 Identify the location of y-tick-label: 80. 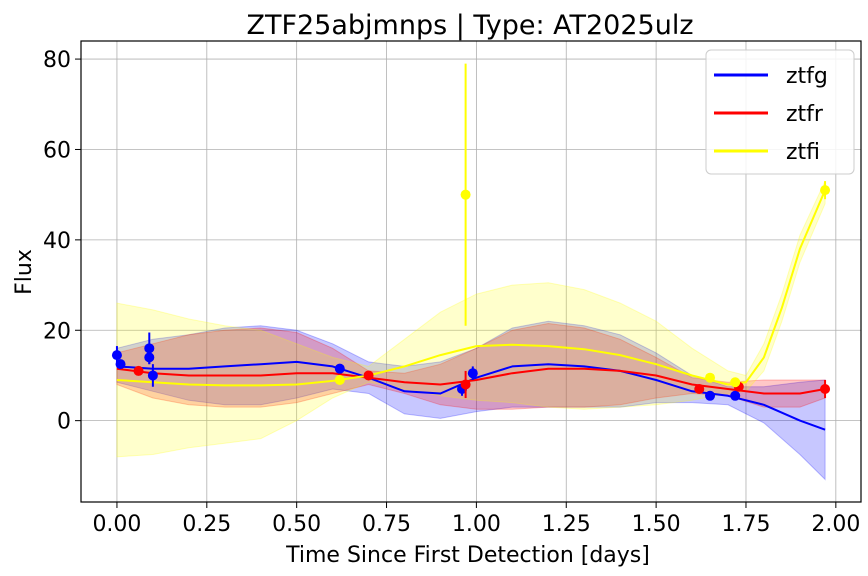
(57, 60).